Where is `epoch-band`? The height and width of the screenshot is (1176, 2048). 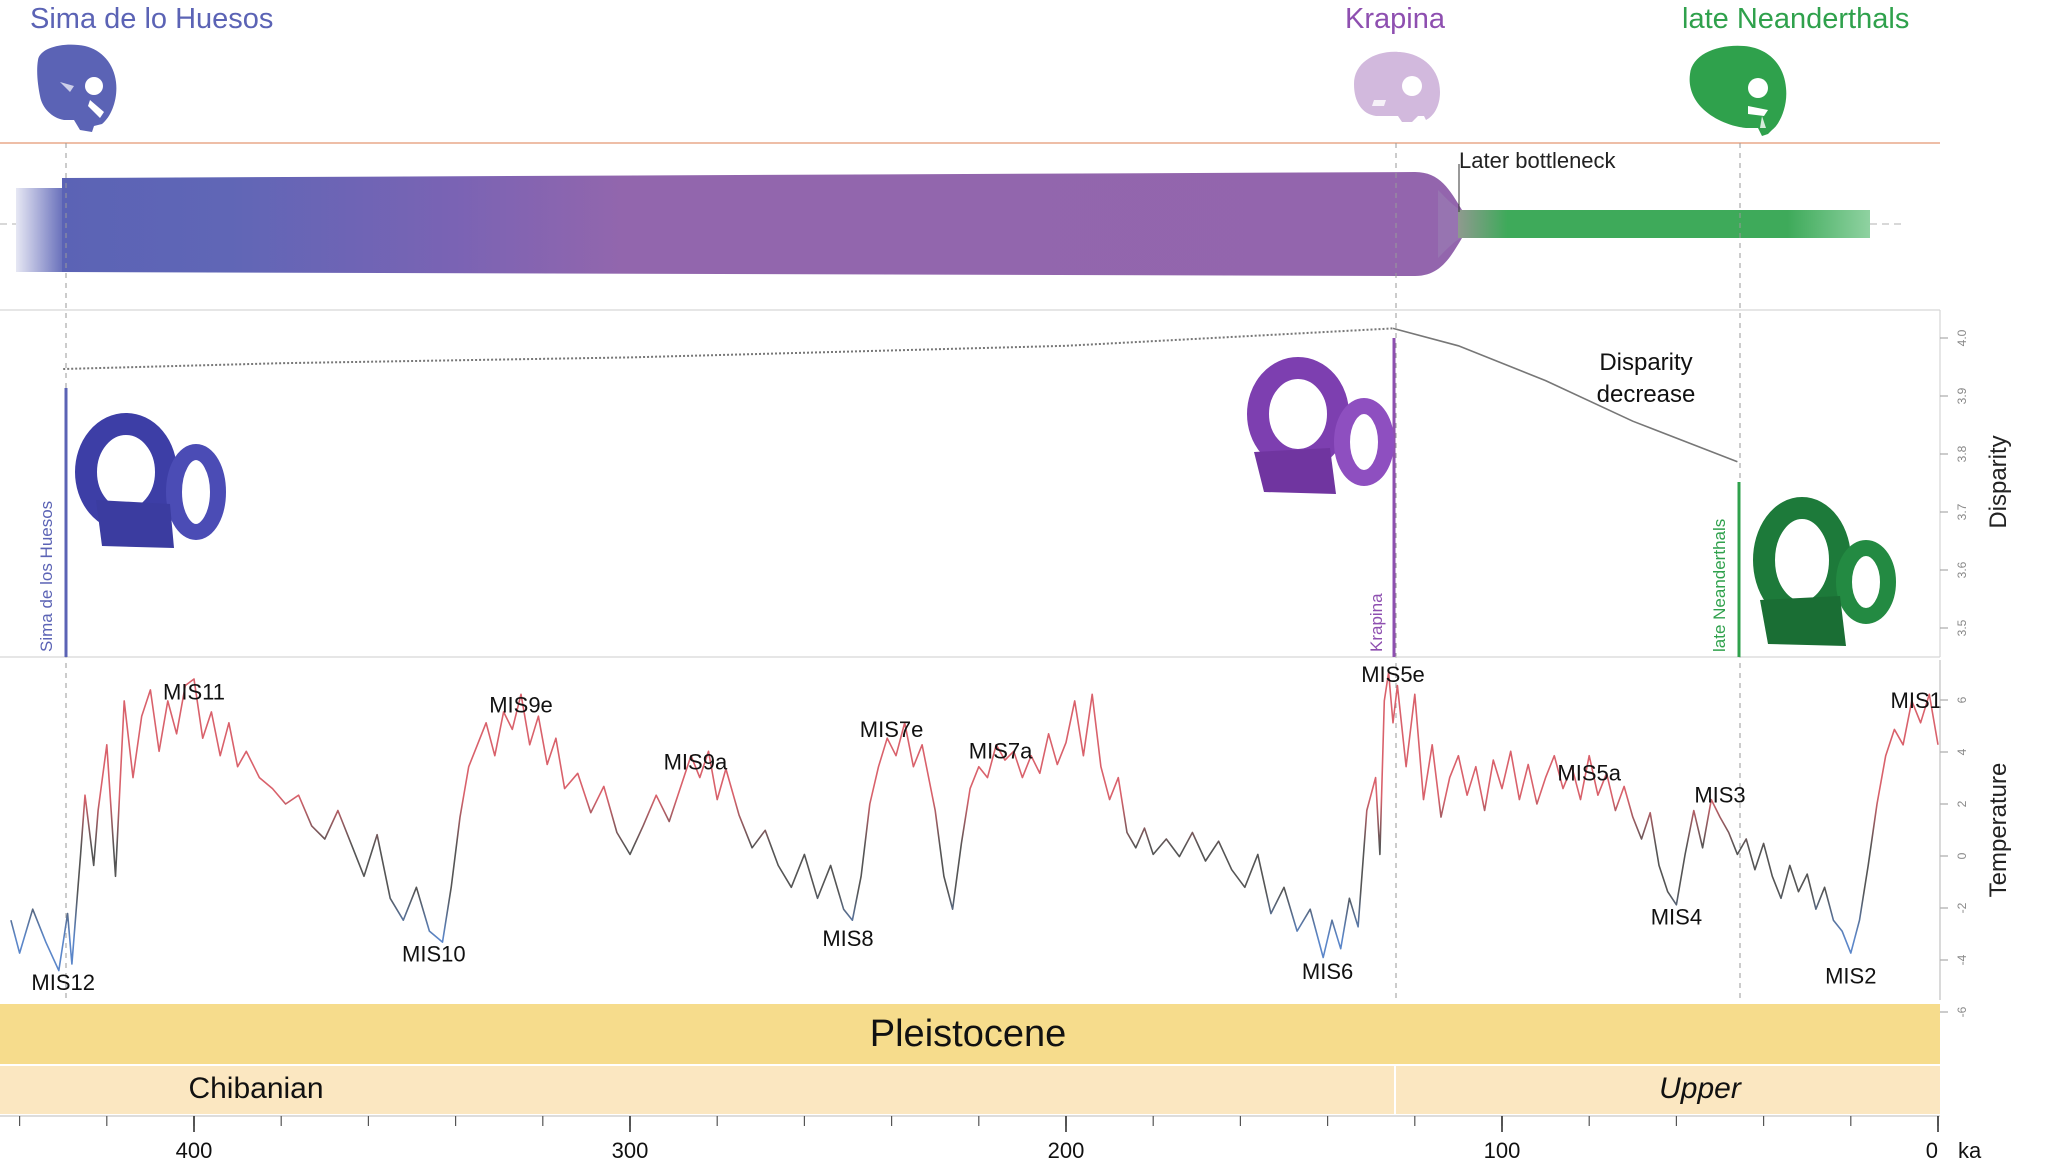
epoch-band is located at coordinates (970, 1034).